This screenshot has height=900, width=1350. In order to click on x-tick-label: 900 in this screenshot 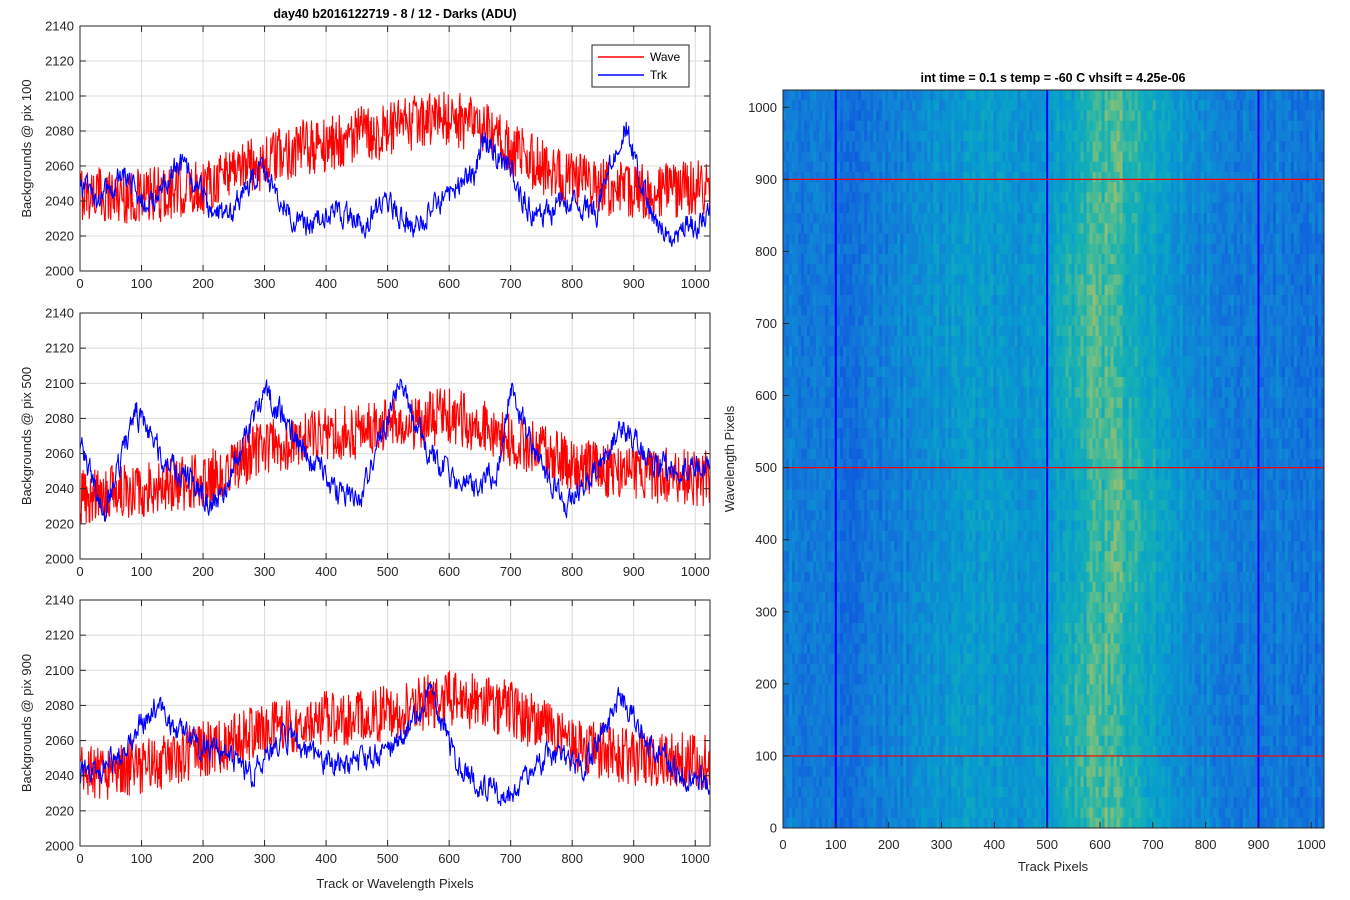, I will do `click(634, 571)`.